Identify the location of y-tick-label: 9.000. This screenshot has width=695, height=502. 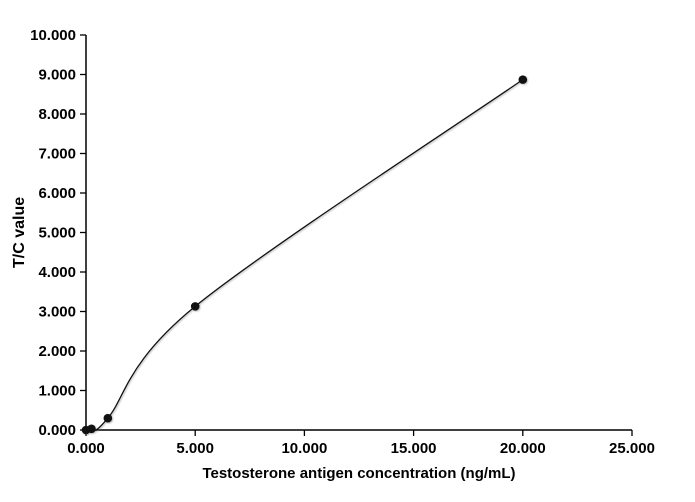
(57, 75).